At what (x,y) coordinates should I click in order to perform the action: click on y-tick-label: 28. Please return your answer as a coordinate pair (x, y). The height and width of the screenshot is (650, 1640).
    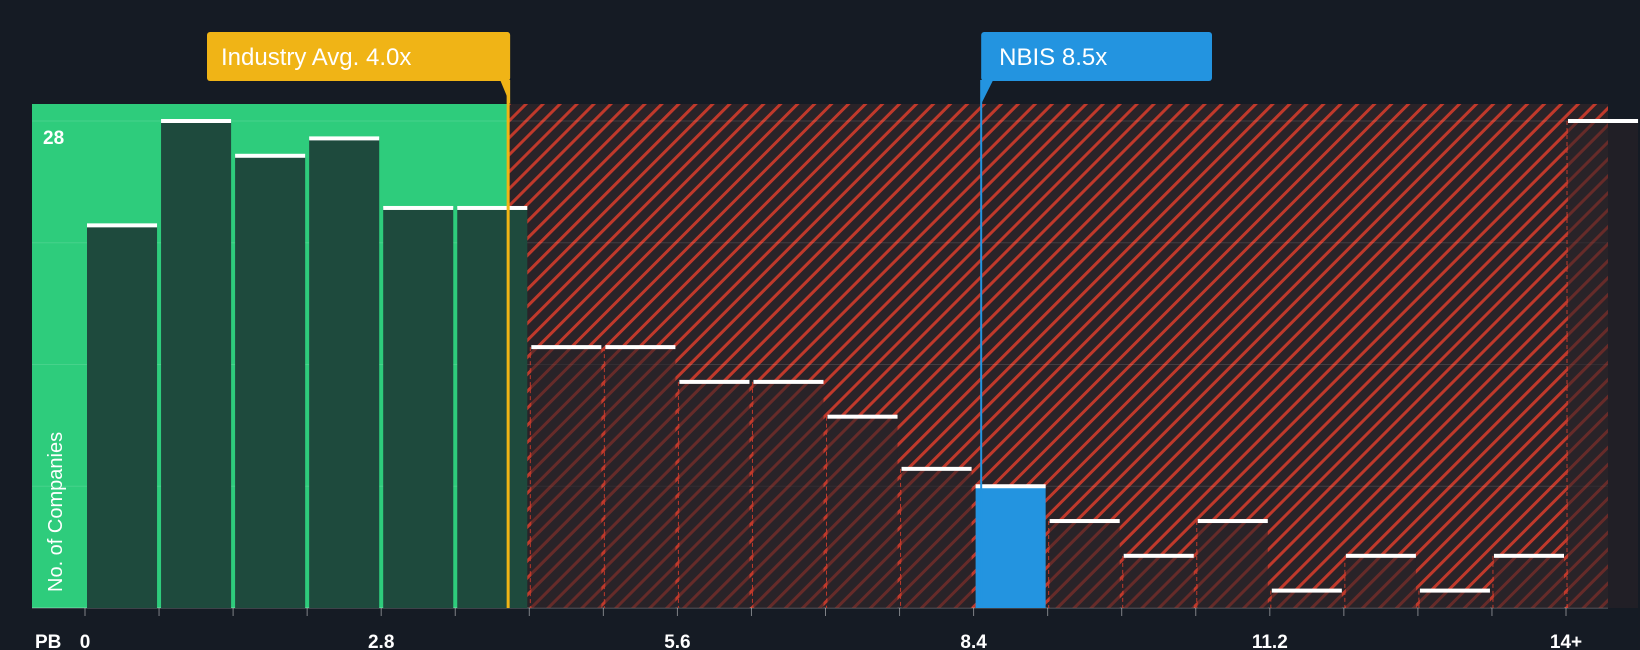
    Looking at the image, I should click on (53, 138).